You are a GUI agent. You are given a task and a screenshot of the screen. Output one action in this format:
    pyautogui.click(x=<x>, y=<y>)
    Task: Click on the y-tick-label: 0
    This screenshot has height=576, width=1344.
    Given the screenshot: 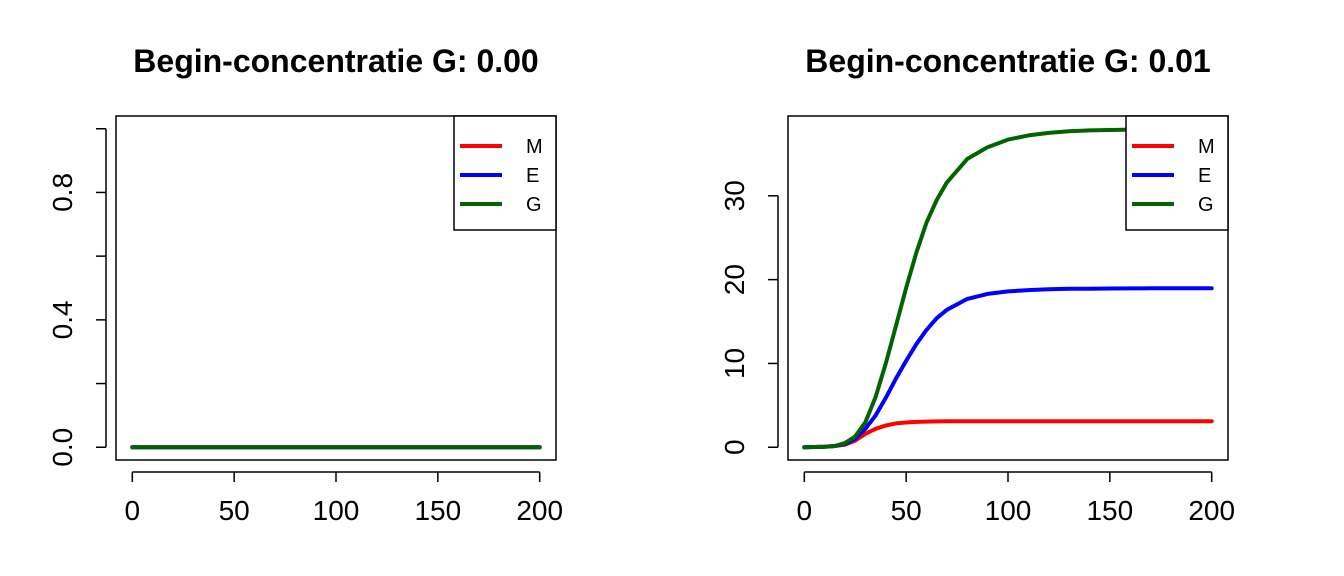 What is the action you would take?
    pyautogui.click(x=734, y=447)
    